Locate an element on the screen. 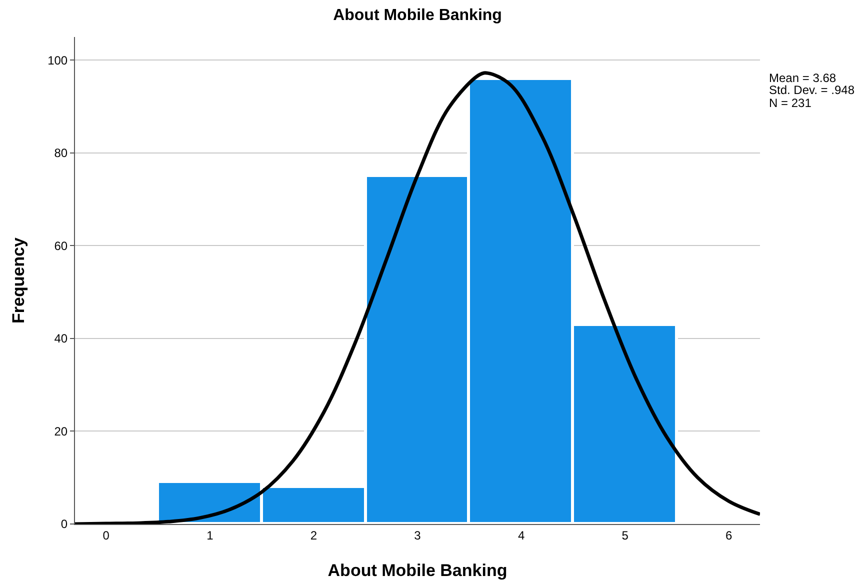  y-tick-label: 60 is located at coordinates (61, 245).